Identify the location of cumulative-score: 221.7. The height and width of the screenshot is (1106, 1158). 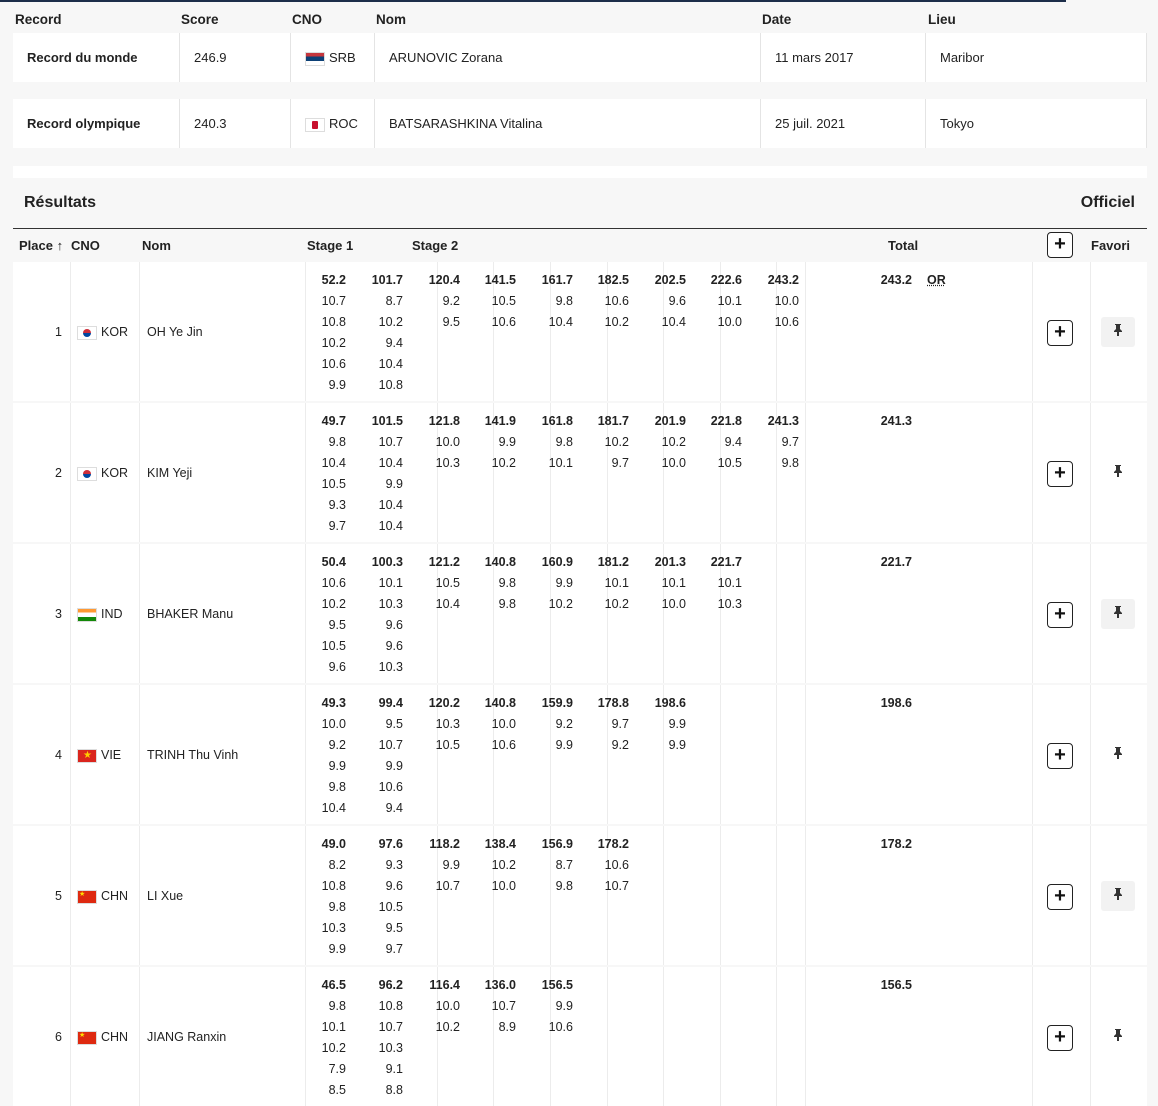
(726, 562).